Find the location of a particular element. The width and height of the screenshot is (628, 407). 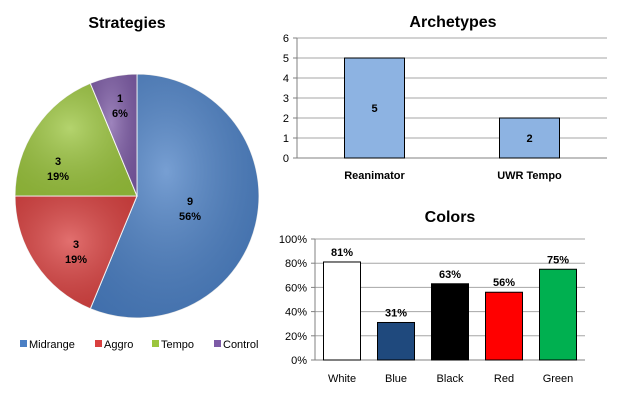

pie-label-value-control: 1 is located at coordinates (120, 99).